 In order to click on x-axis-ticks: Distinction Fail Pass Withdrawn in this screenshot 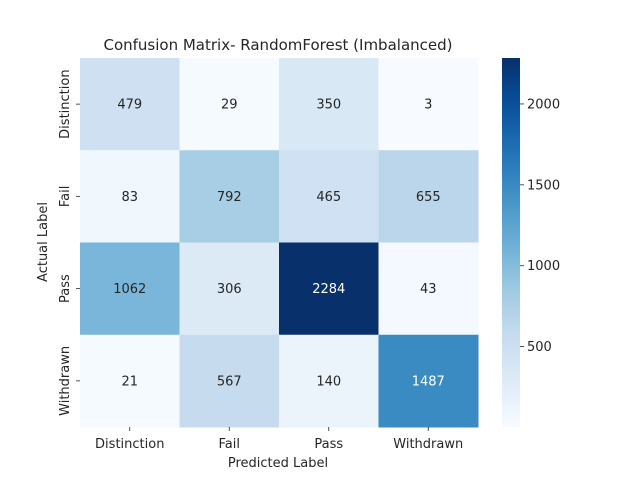, I will do `click(279, 439)`.